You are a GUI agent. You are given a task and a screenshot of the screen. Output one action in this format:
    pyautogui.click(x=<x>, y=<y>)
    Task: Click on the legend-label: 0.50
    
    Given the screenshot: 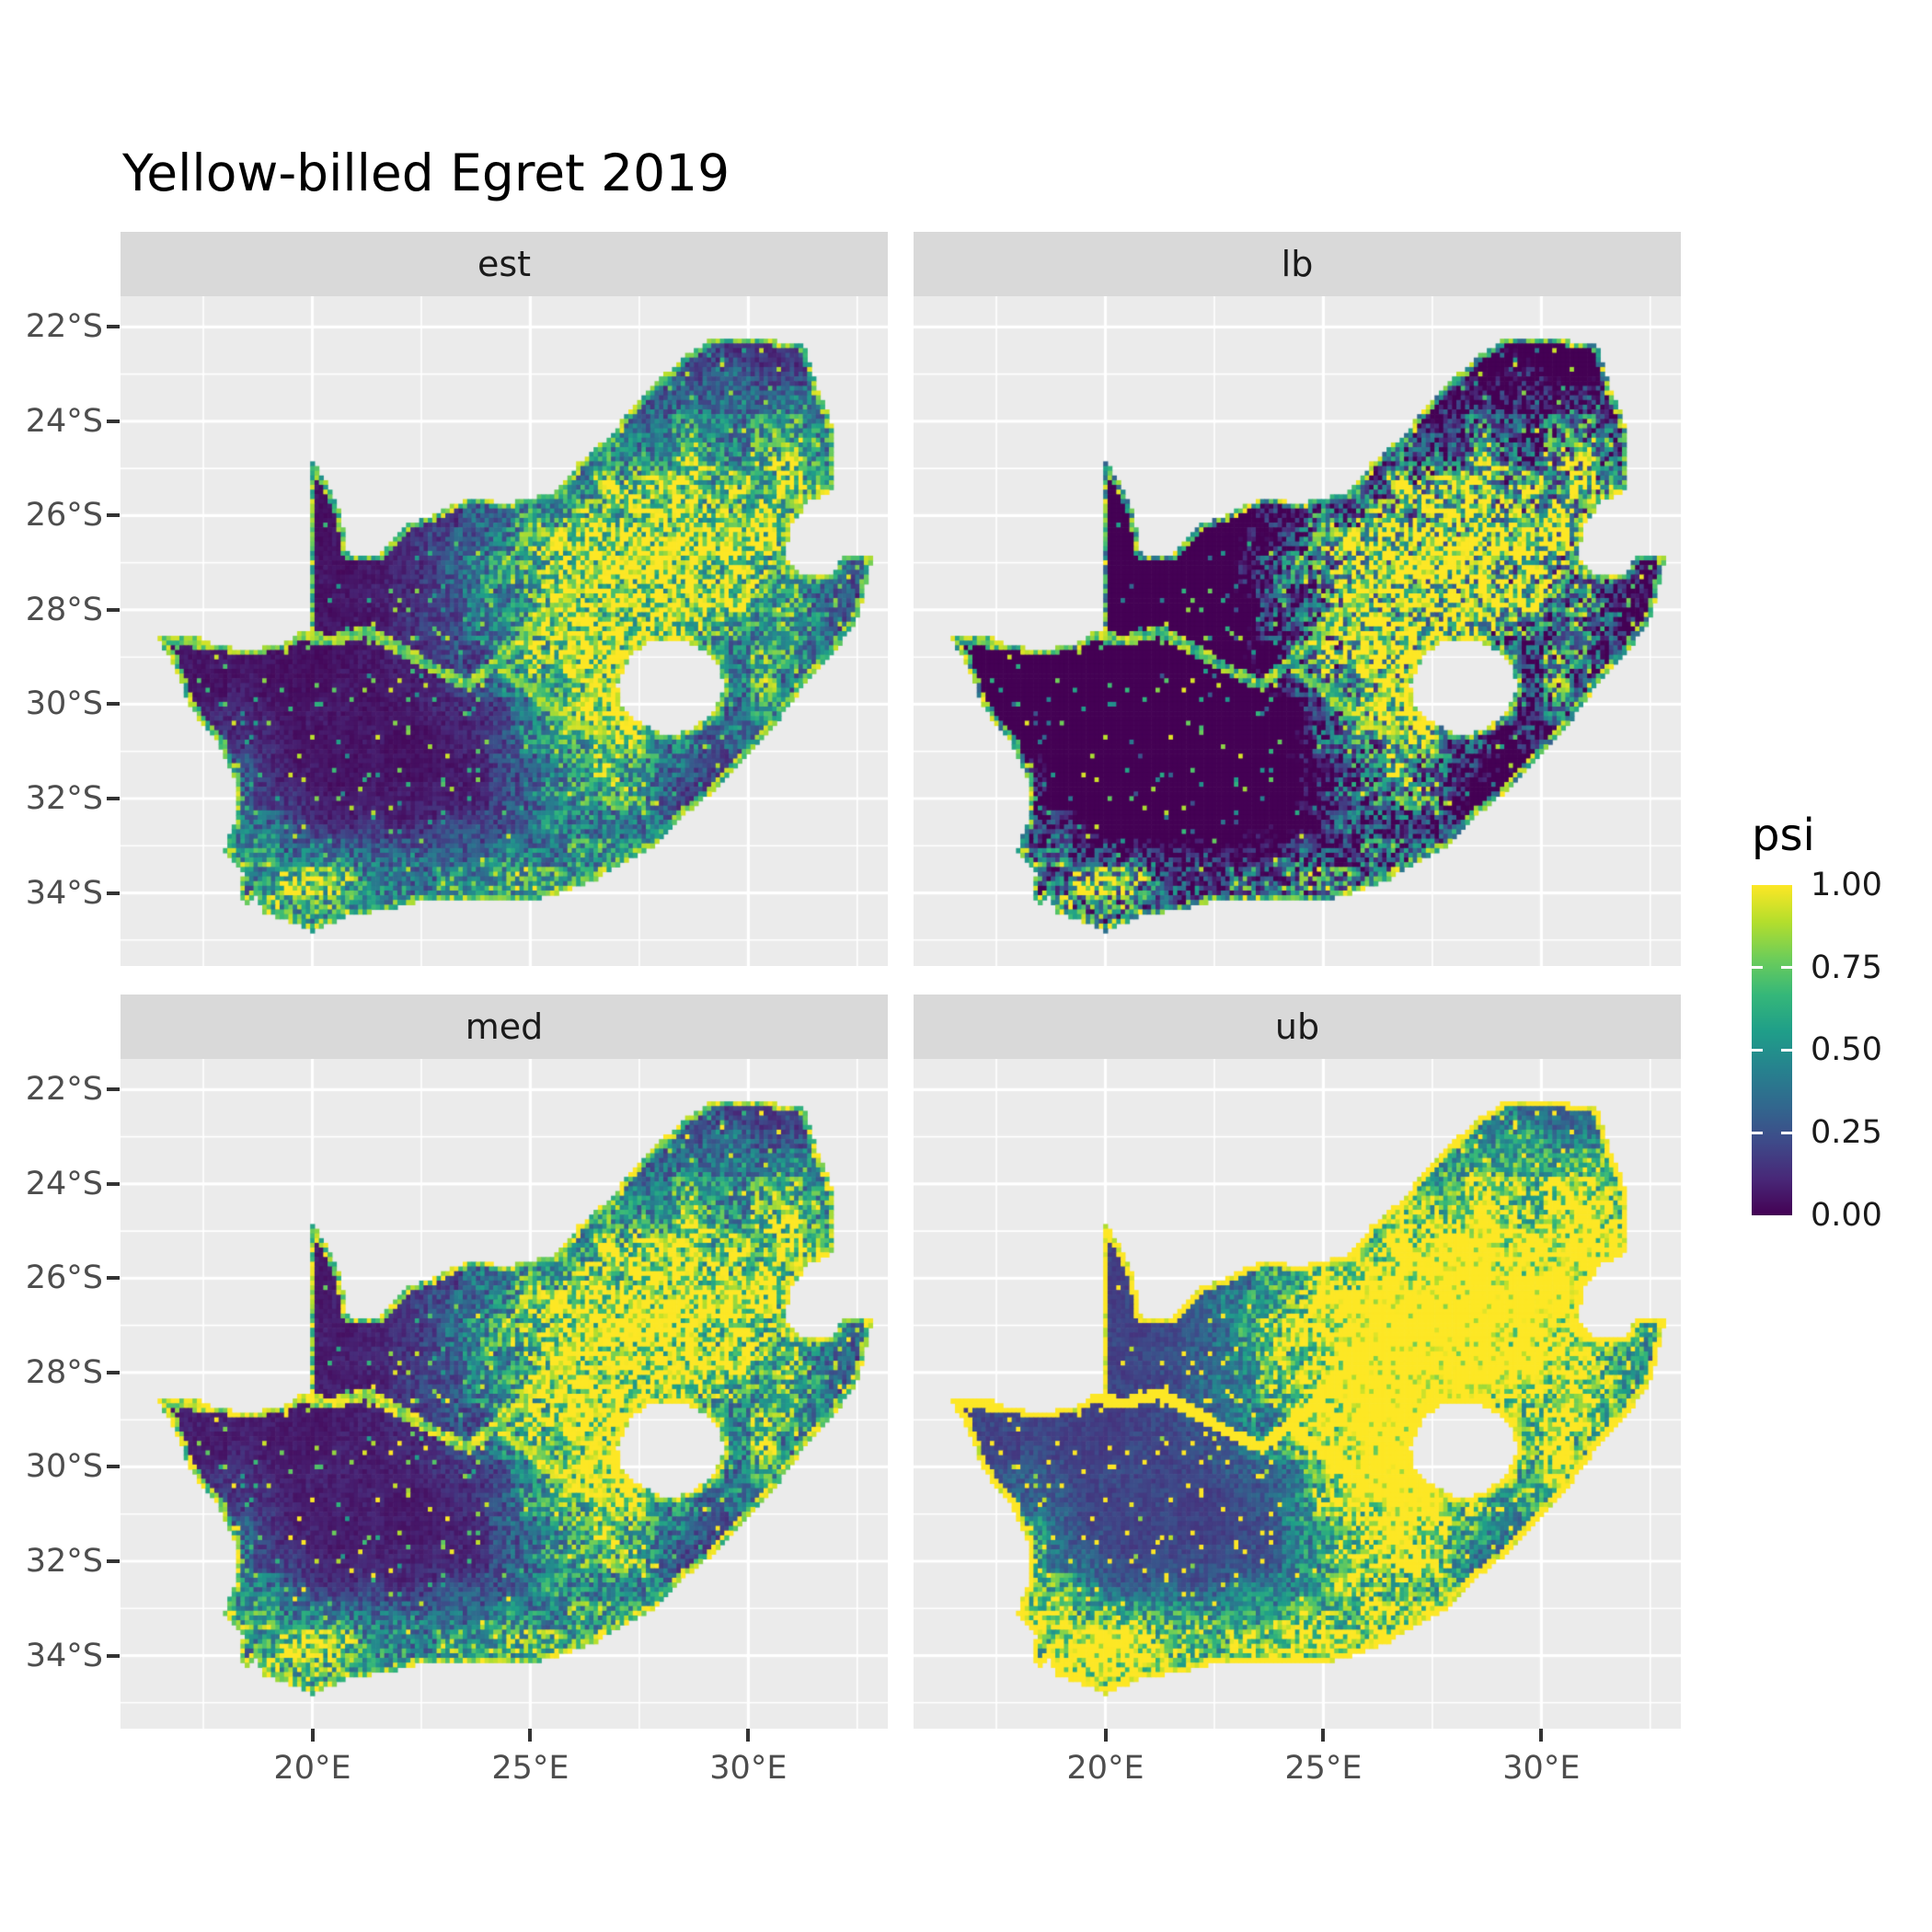 What is the action you would take?
    pyautogui.click(x=1846, y=1049)
    